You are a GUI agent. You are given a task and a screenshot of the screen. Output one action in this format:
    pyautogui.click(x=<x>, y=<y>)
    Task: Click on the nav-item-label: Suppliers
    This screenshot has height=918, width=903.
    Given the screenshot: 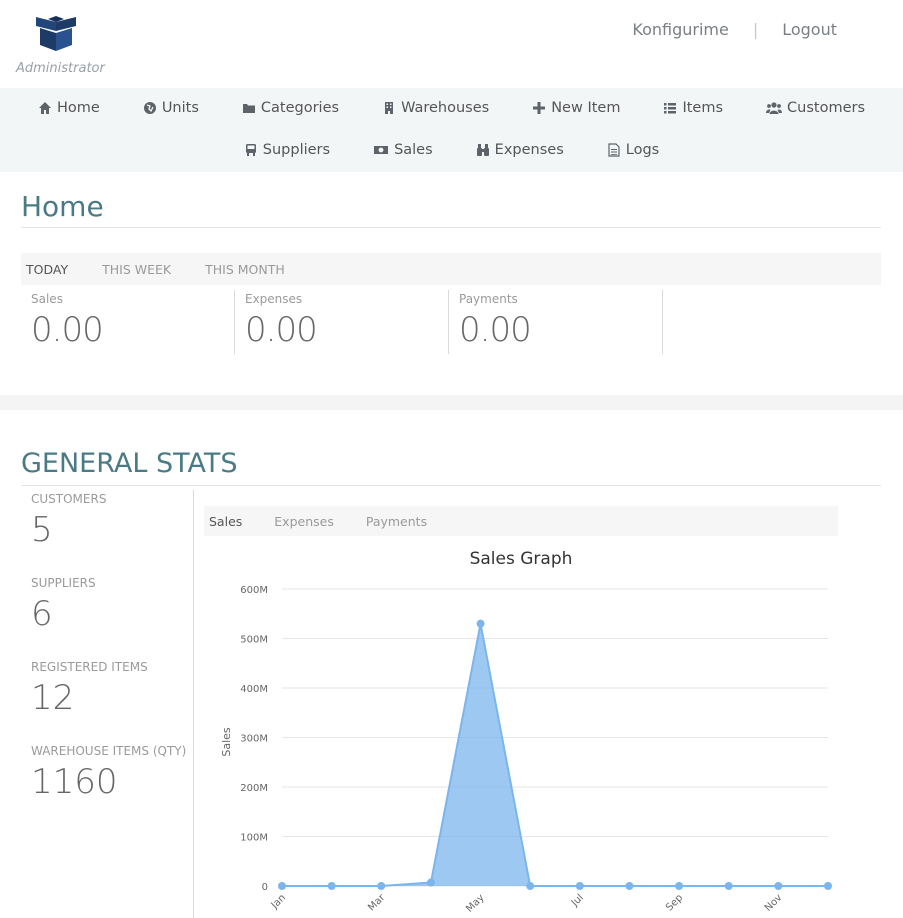 What is the action you would take?
    pyautogui.click(x=296, y=150)
    